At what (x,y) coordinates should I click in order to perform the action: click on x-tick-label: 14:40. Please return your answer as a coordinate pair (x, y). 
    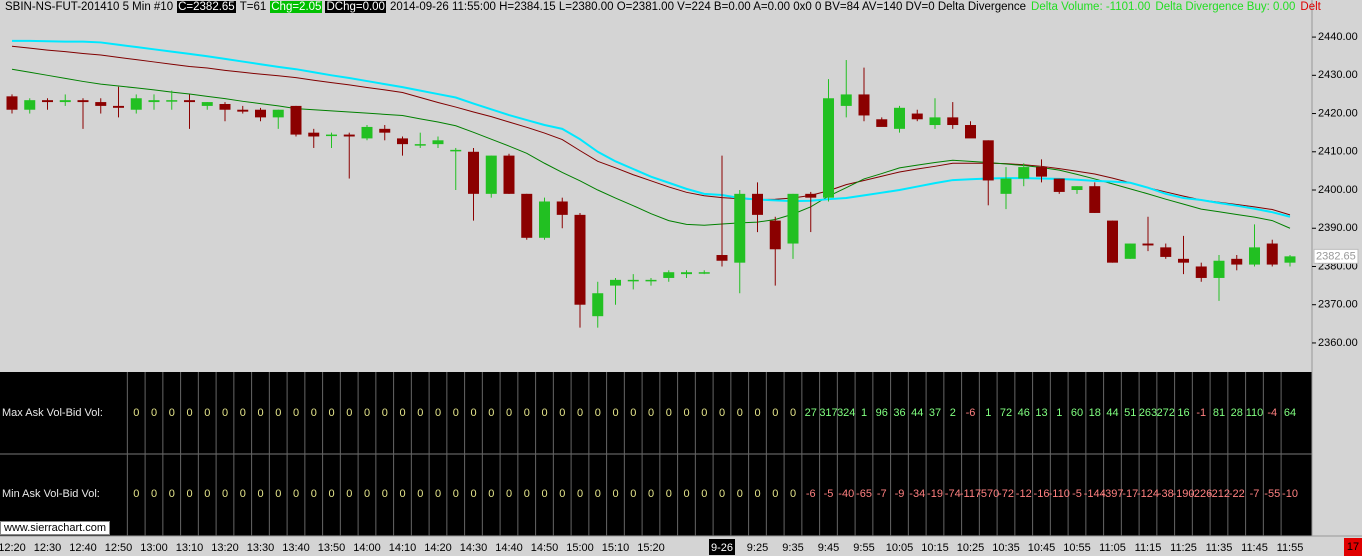
    Looking at the image, I should click on (509, 548).